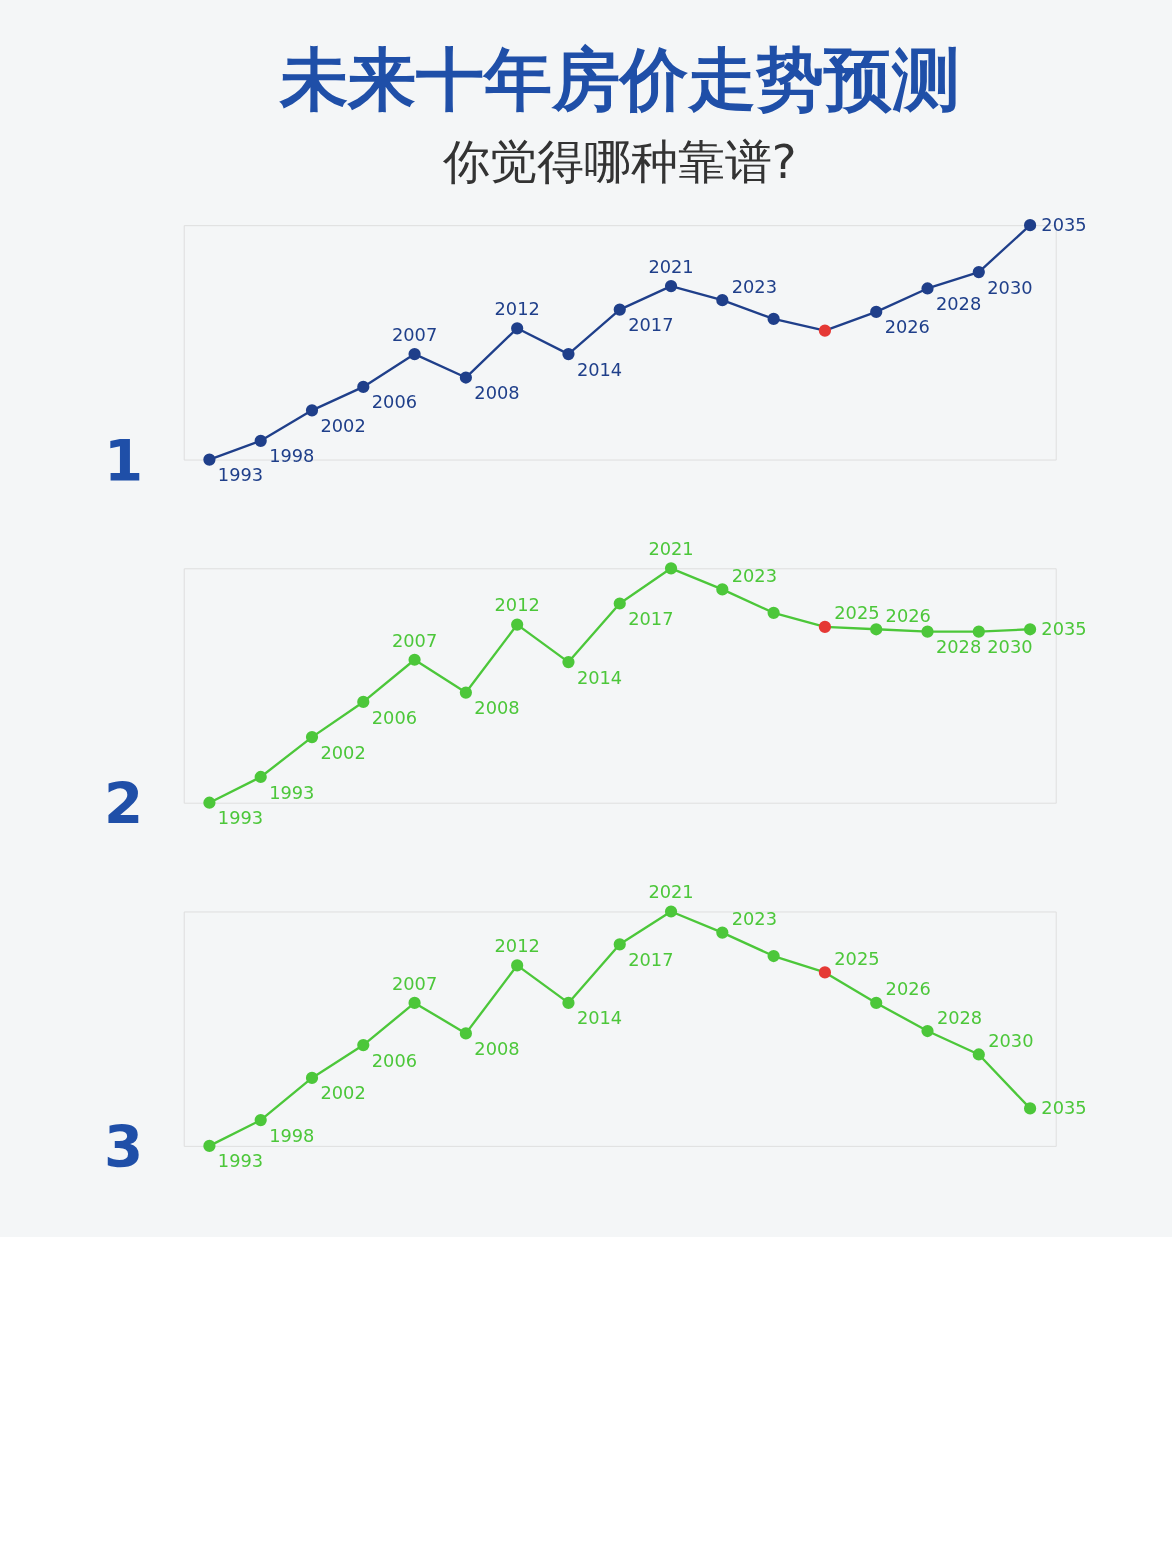 The height and width of the screenshot is (1550, 1172). What do you see at coordinates (124, 1148) in the screenshot?
I see `text: 3` at bounding box center [124, 1148].